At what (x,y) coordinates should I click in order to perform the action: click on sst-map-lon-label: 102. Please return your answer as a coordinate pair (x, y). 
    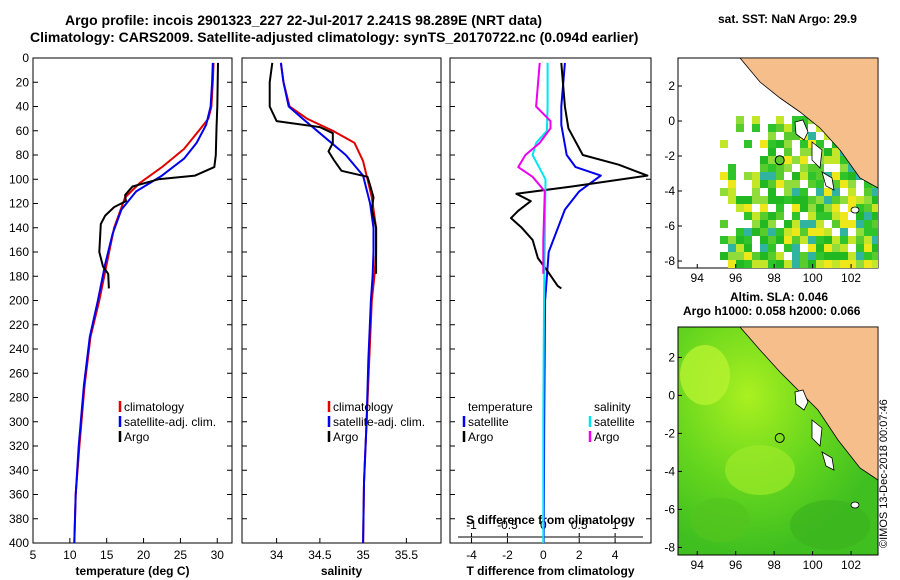
    Looking at the image, I should click on (851, 278).